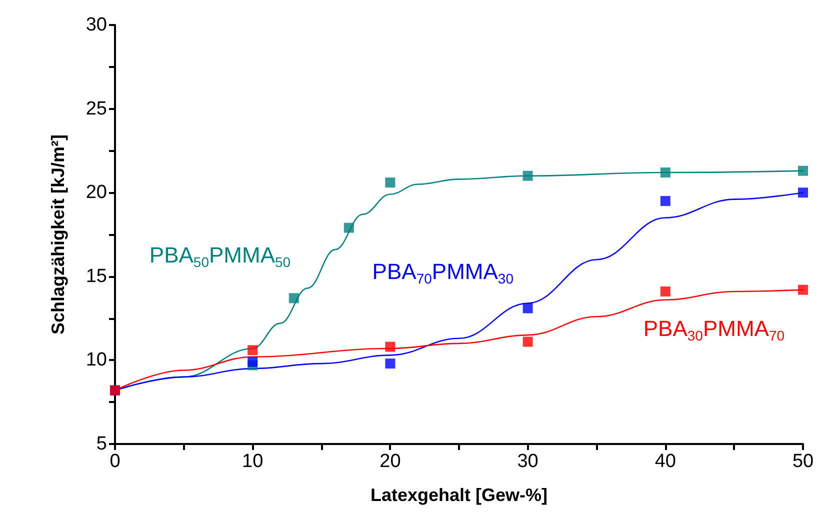 The width and height of the screenshot is (819, 525). I want to click on x-tick-label: 40, so click(665, 461).